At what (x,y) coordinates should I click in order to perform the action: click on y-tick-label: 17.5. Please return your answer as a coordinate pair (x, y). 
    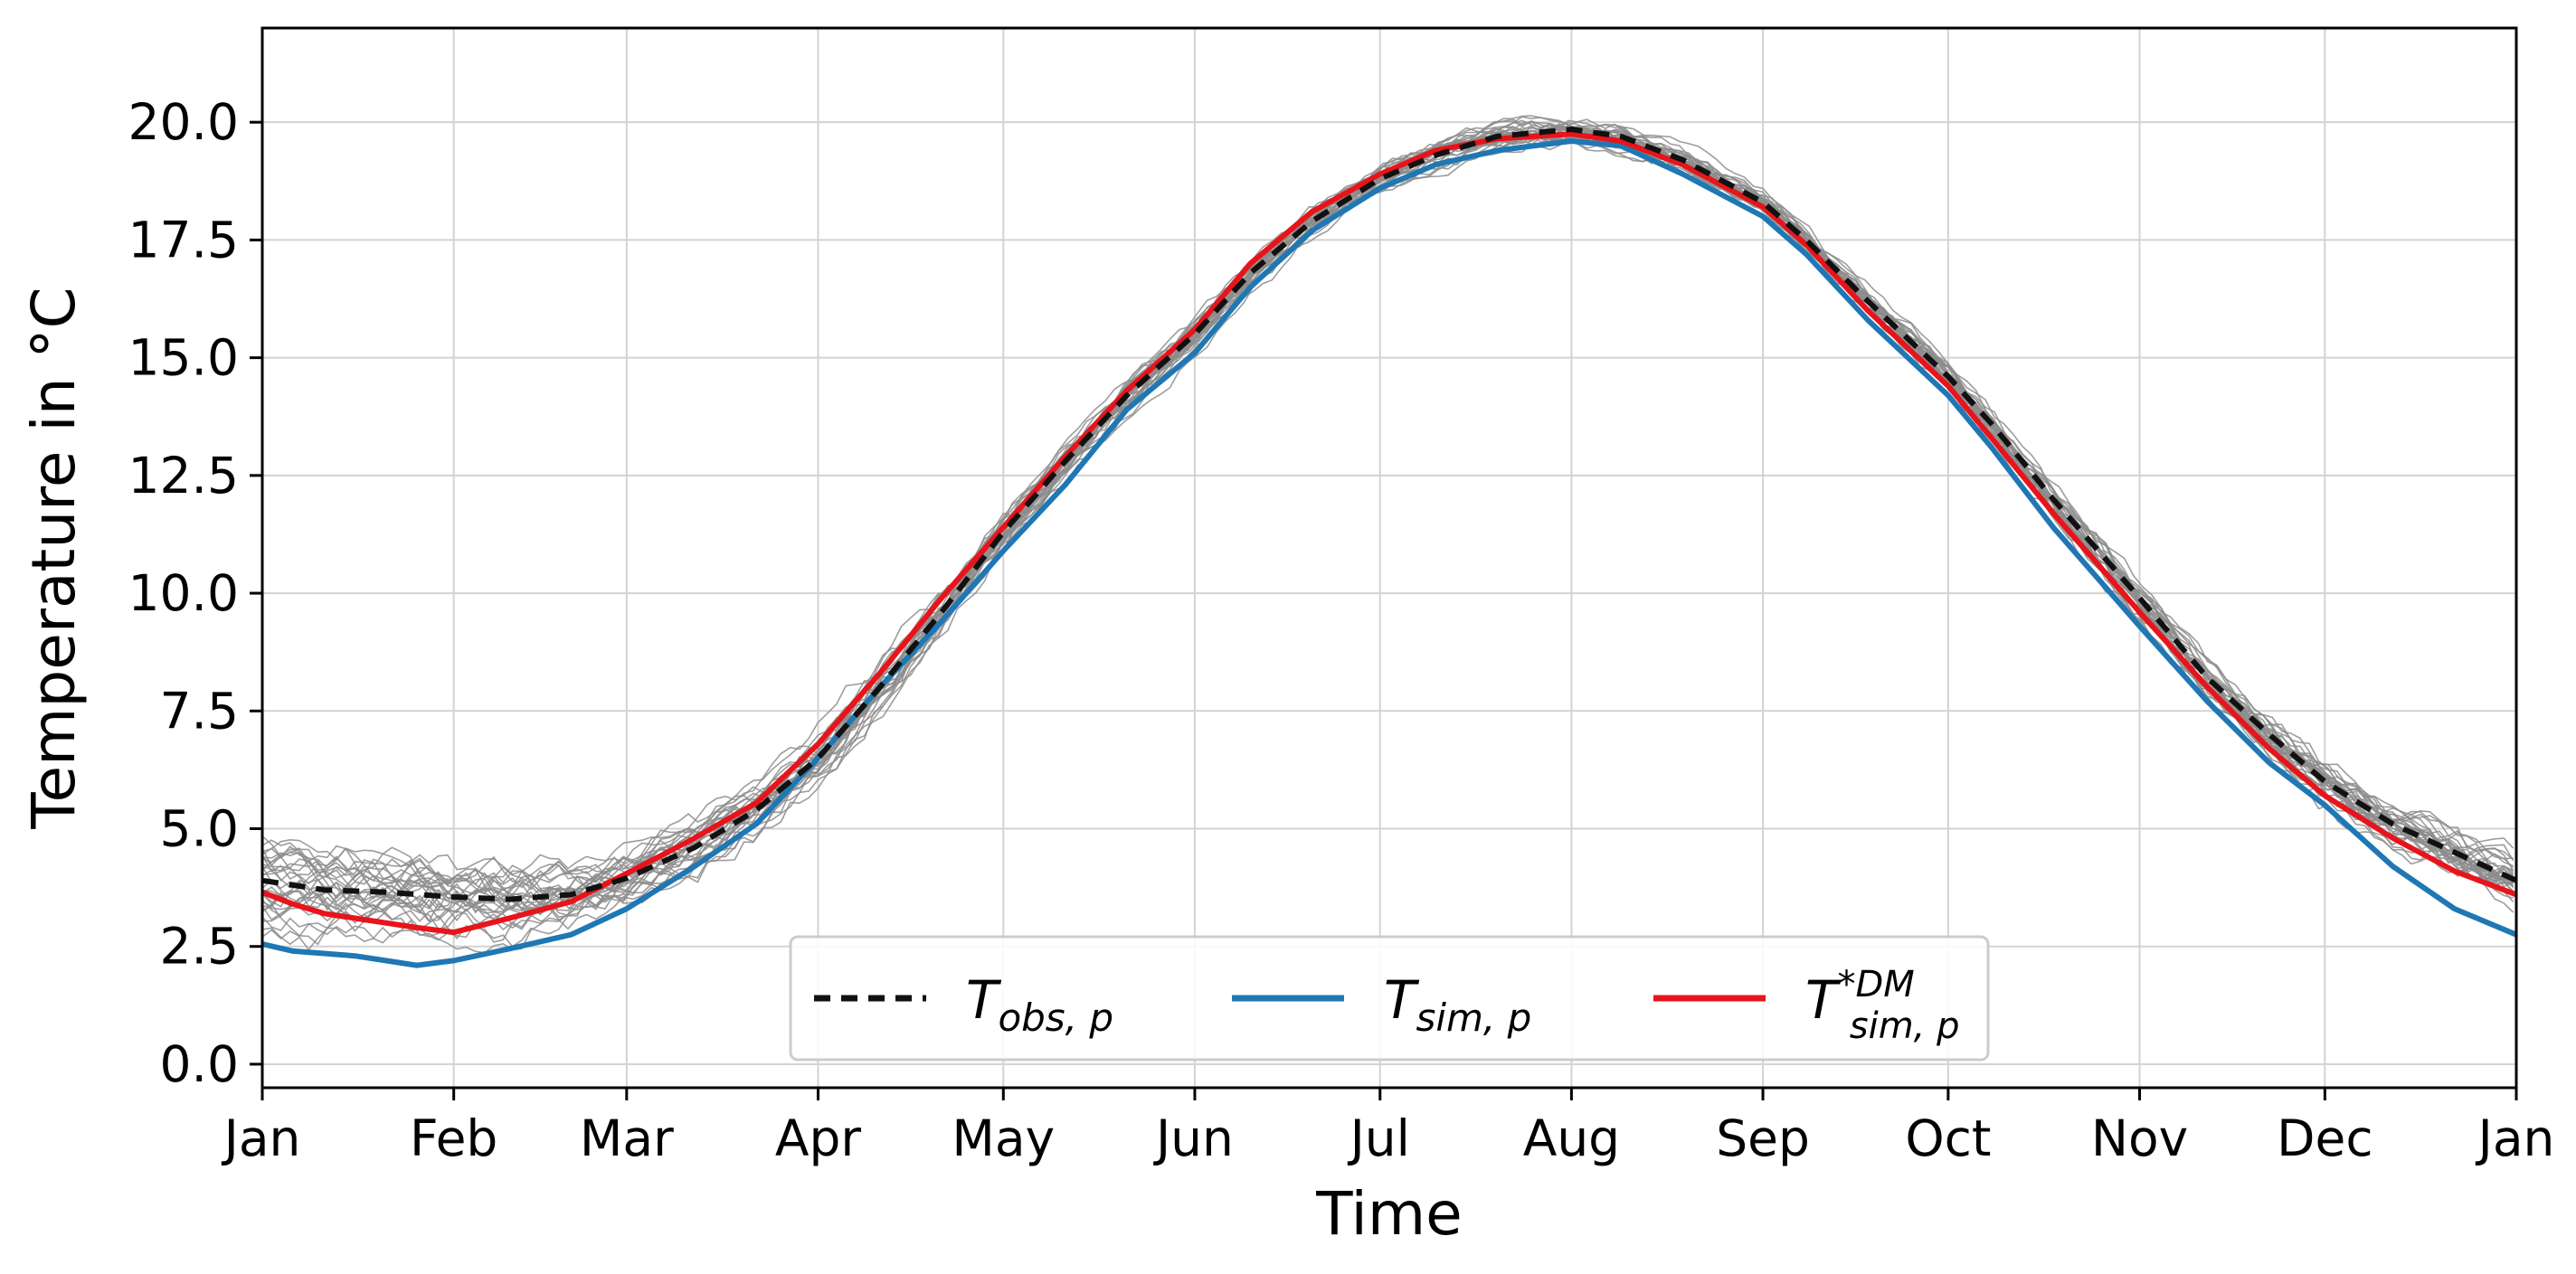
    Looking at the image, I should click on (184, 240).